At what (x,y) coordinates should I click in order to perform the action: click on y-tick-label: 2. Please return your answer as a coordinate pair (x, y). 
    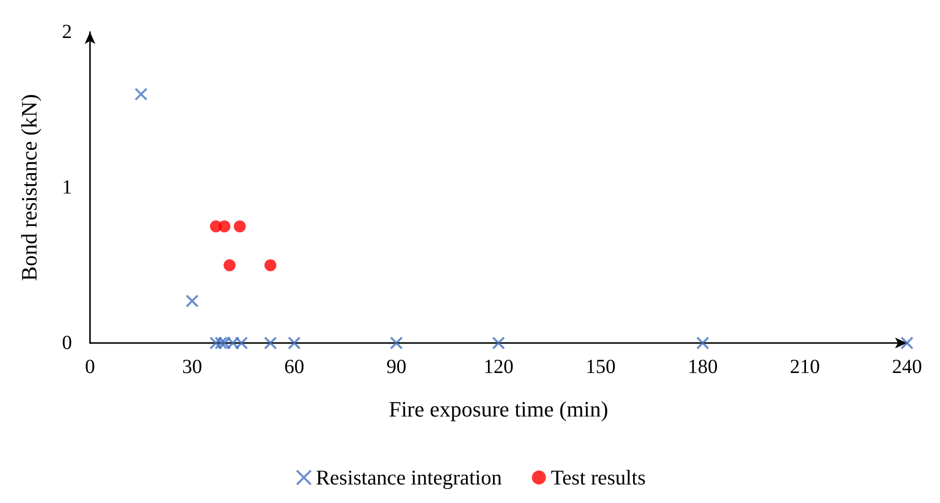
    Looking at the image, I should click on (67, 32).